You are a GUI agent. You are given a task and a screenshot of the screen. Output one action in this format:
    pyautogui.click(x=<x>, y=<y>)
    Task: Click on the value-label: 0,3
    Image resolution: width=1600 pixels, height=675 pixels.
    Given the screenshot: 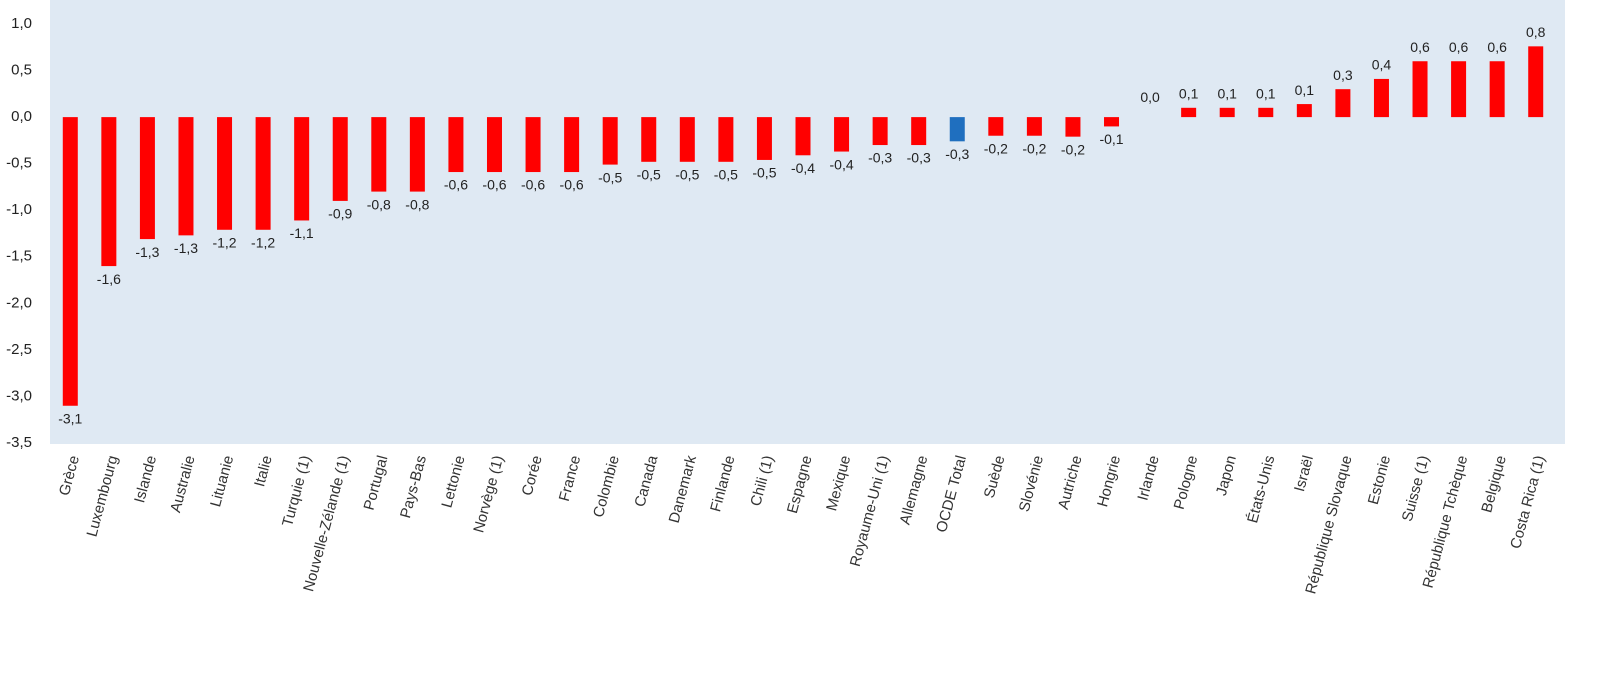 What is the action you would take?
    pyautogui.click(x=1343, y=75)
    